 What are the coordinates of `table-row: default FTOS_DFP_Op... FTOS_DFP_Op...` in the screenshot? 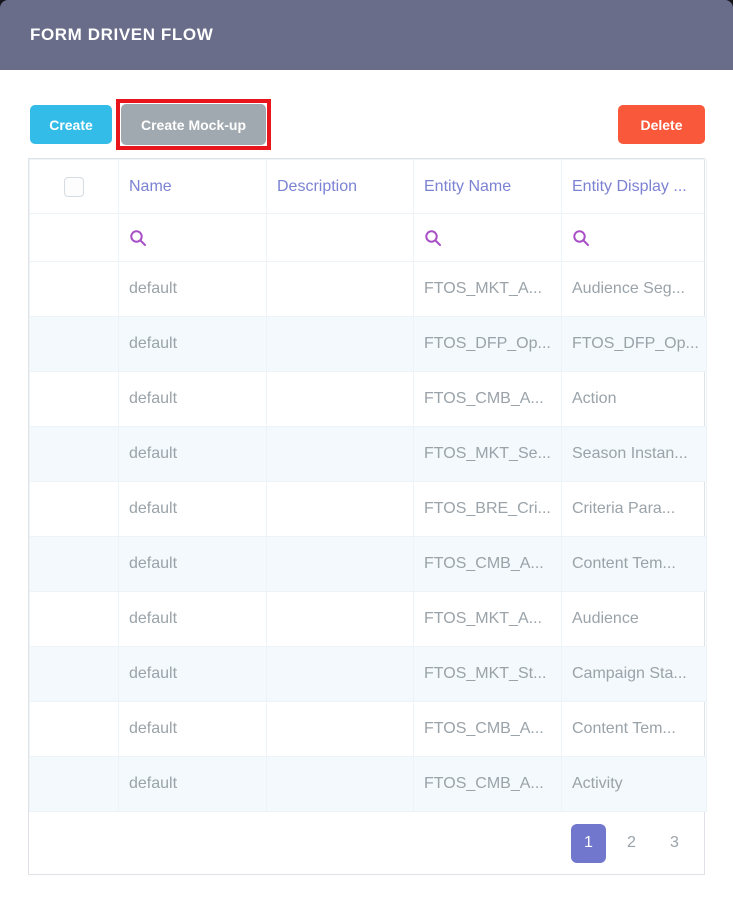 It's located at (368, 344).